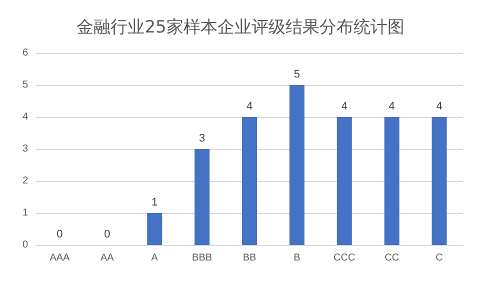 The image size is (481, 289). Describe the element at coordinates (107, 258) in the screenshot. I see `x-tick-label: AA` at that location.